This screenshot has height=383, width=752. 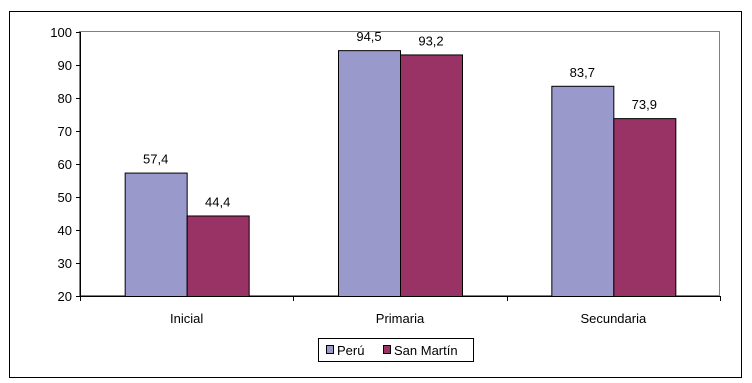 What do you see at coordinates (368, 36) in the screenshot?
I see `data-label: 94,5` at bounding box center [368, 36].